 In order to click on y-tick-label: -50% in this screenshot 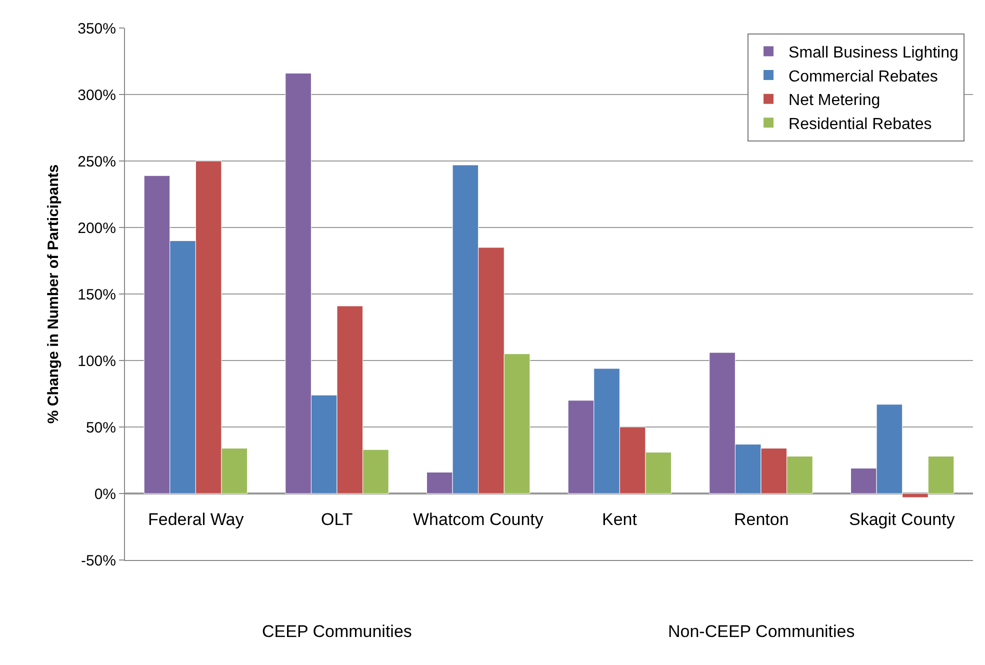, I will do `click(98, 561)`.